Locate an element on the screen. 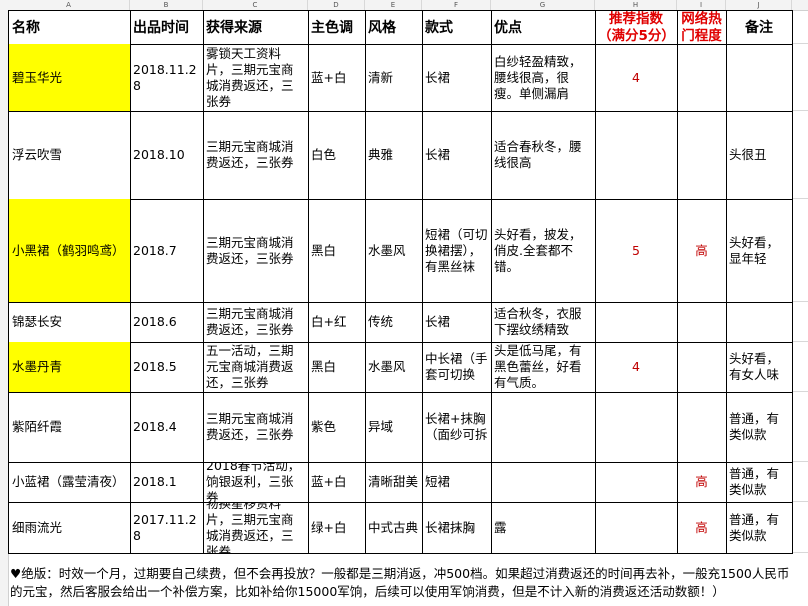  cell-pros: 头好看，披发，俏皮.全套都不错。 is located at coordinates (543, 251).